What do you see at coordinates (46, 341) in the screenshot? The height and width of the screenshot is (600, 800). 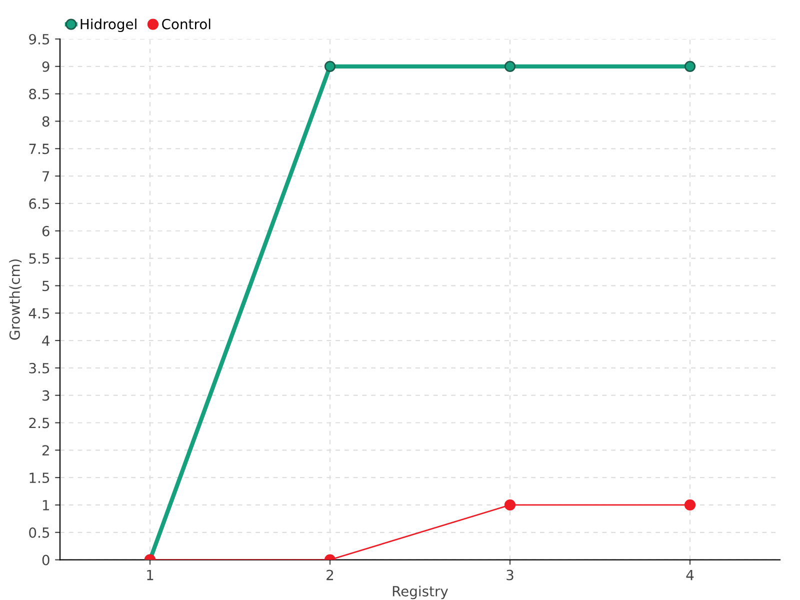 I see `y-tick-label: 4` at bounding box center [46, 341].